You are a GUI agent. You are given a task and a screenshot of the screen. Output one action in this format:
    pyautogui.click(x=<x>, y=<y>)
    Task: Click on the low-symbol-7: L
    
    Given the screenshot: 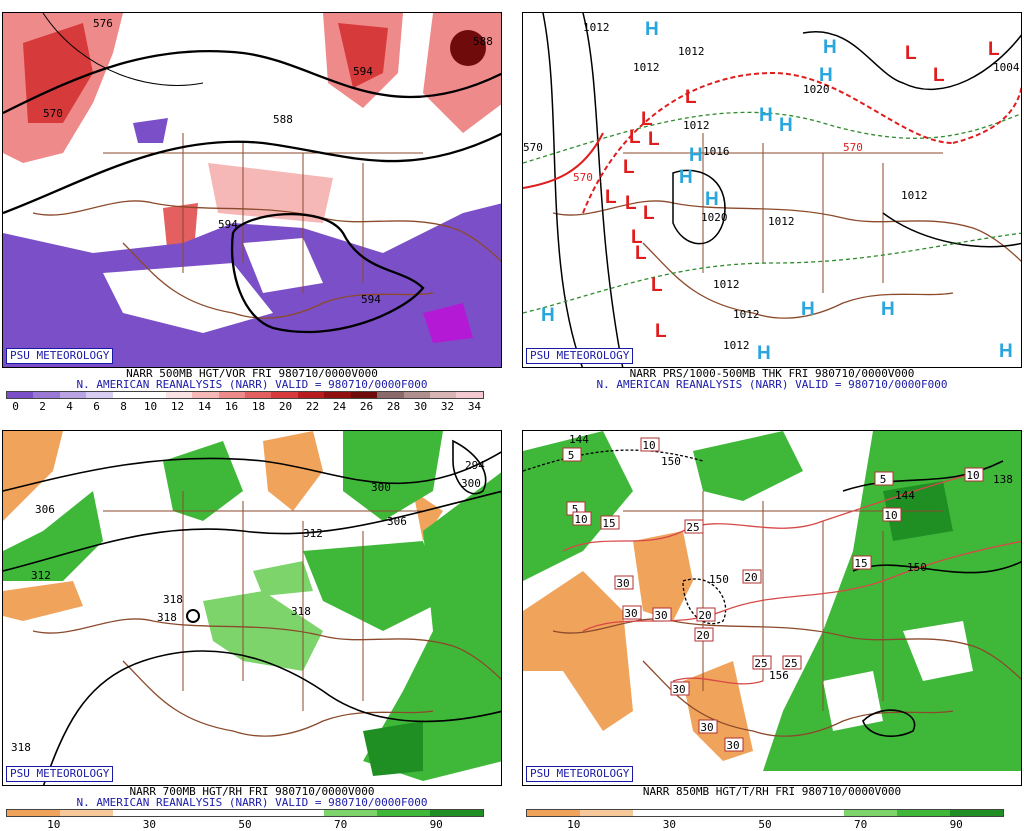 What is the action you would take?
    pyautogui.click(x=654, y=139)
    